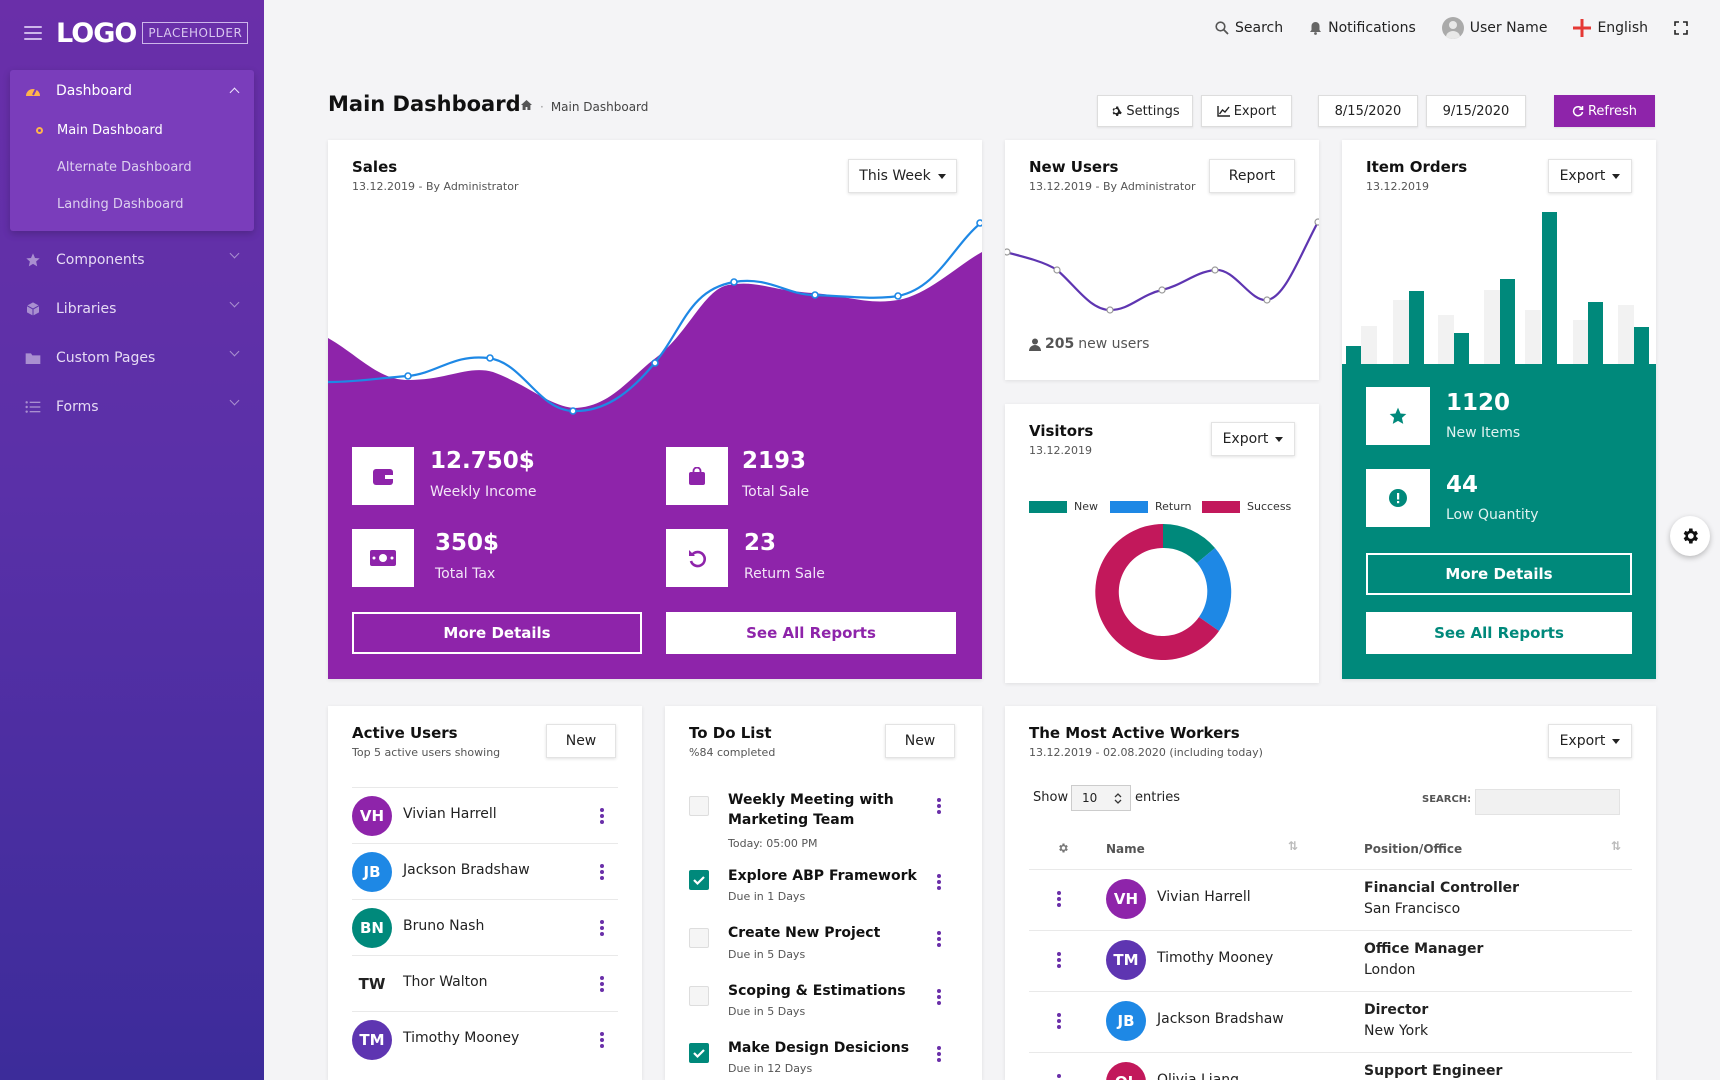 The height and width of the screenshot is (1080, 1720). I want to click on fullscreen-button, so click(1684, 28).